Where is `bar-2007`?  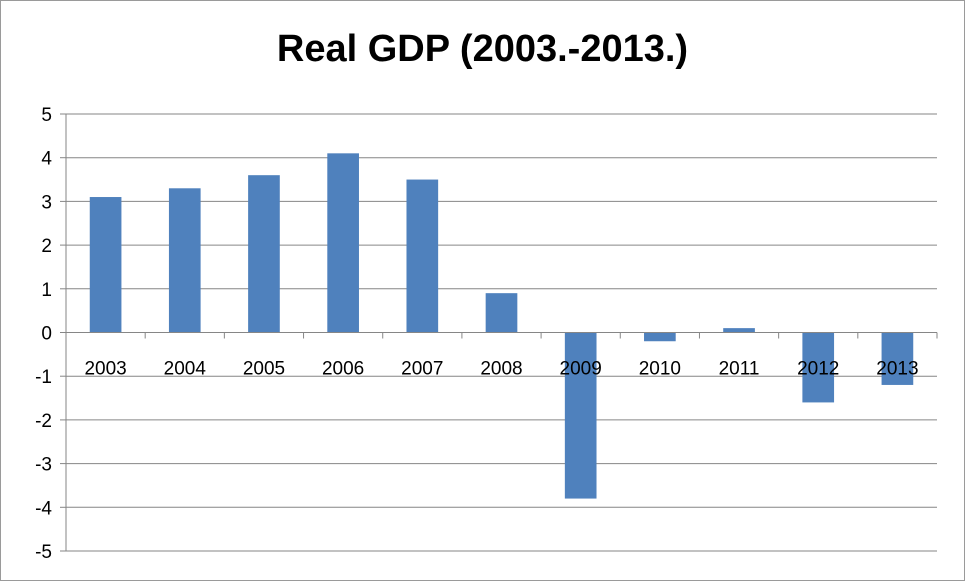 bar-2007 is located at coordinates (422, 256).